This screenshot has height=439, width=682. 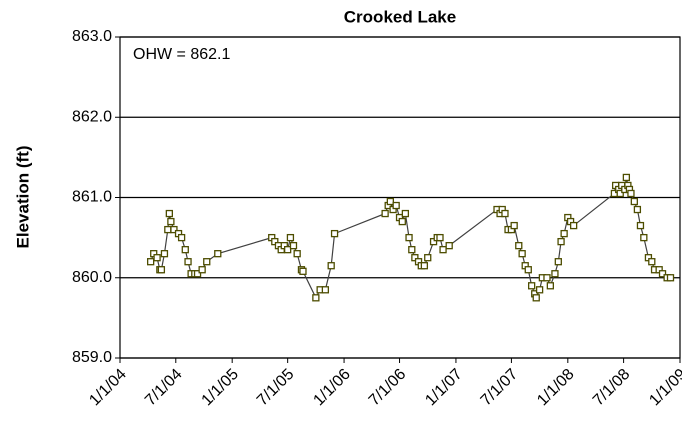 What do you see at coordinates (276, 388) in the screenshot?
I see `x-tick-label: 7/1/05` at bounding box center [276, 388].